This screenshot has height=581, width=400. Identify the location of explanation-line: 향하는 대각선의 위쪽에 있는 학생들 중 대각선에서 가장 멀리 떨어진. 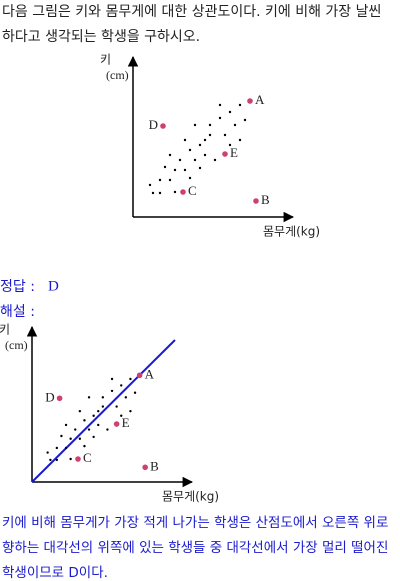
(195, 548).